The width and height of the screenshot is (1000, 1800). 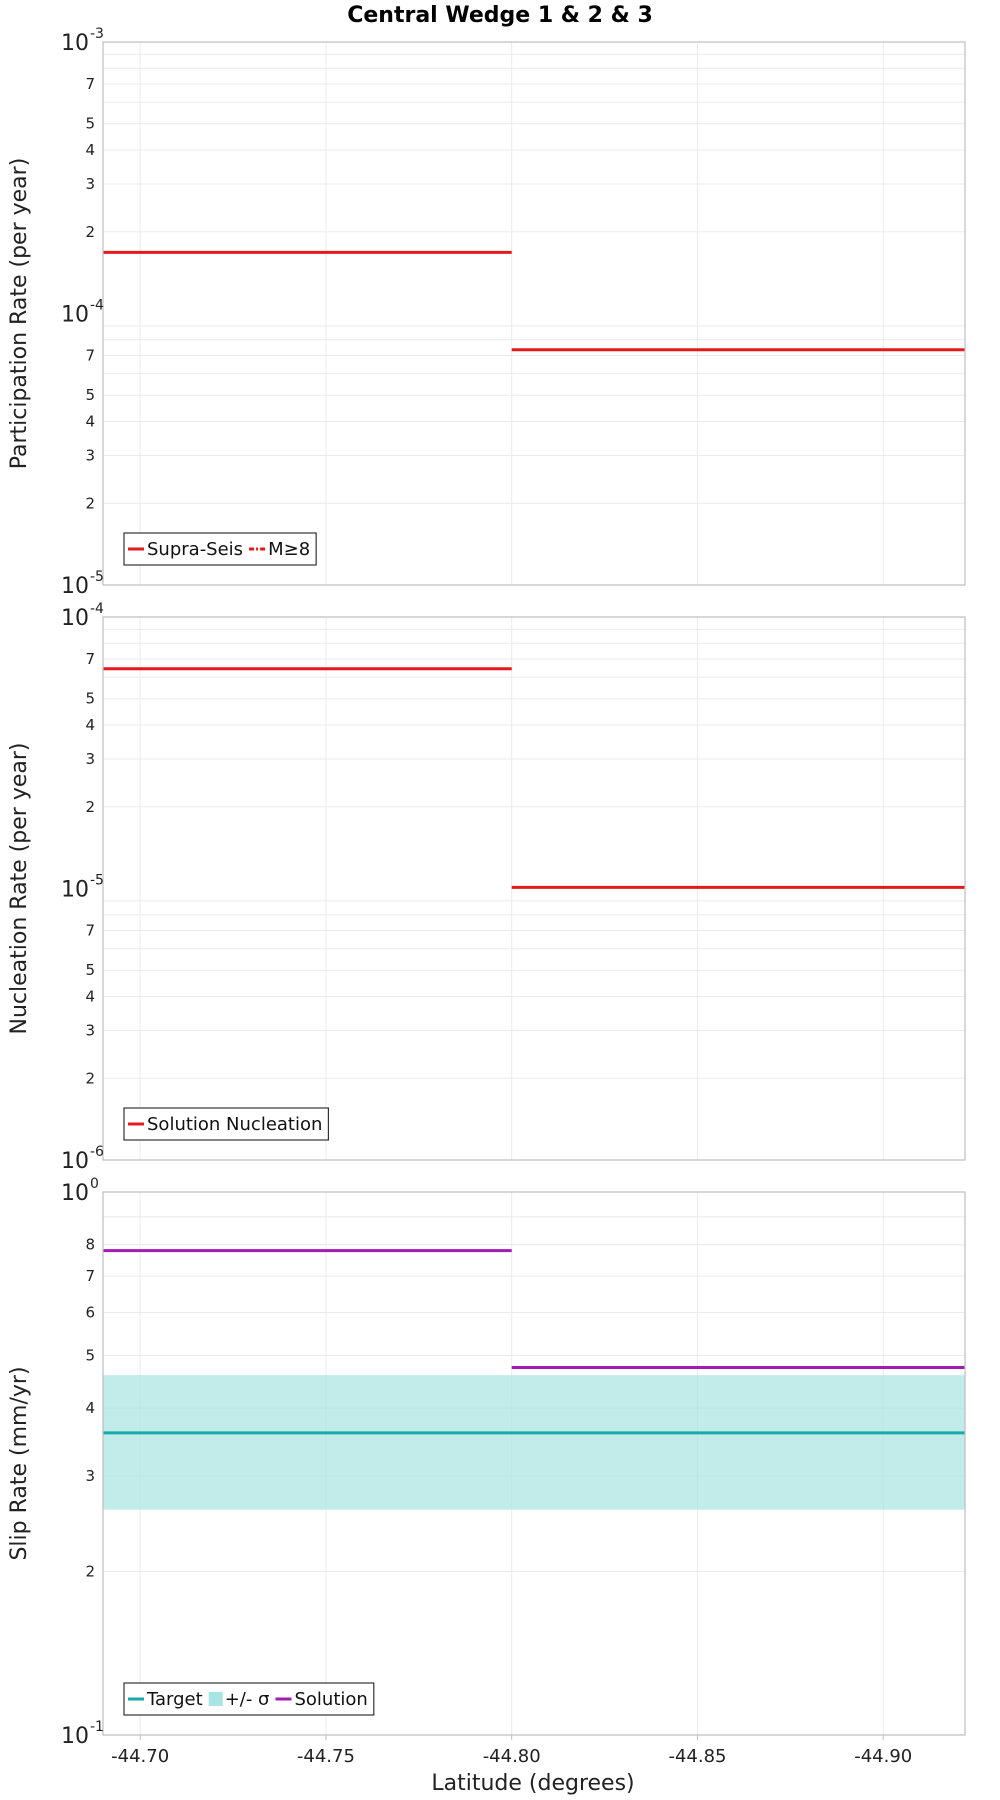 What do you see at coordinates (90, 1312) in the screenshot?
I see `y-tick-label: 6` at bounding box center [90, 1312].